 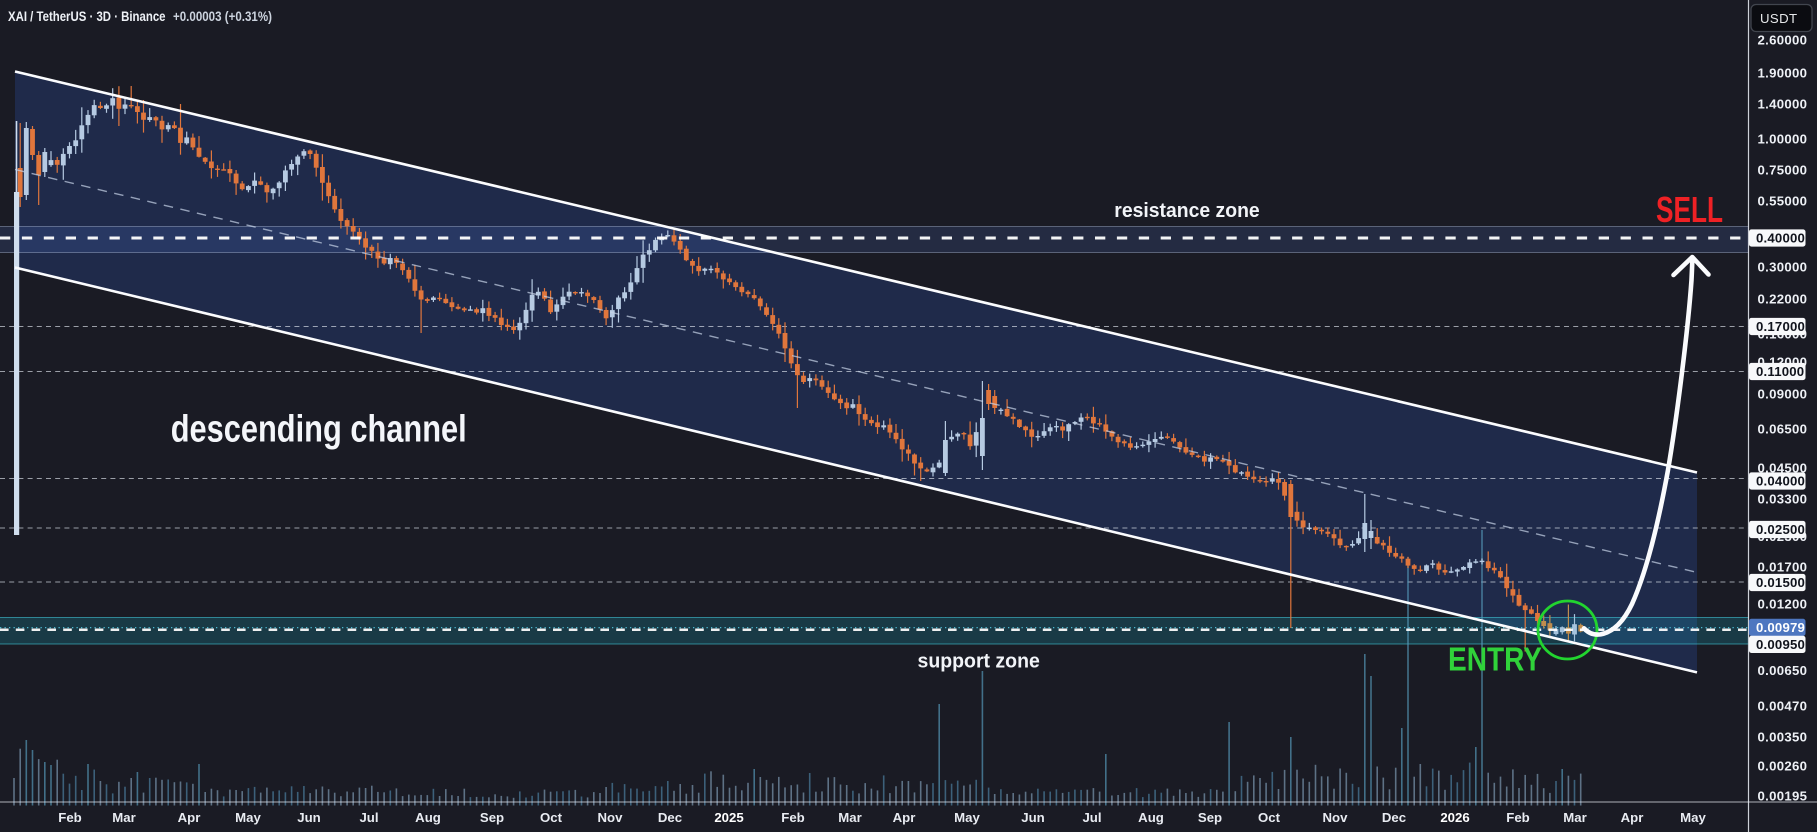 I want to click on svg-text: 0.75000, so click(x=1783, y=170).